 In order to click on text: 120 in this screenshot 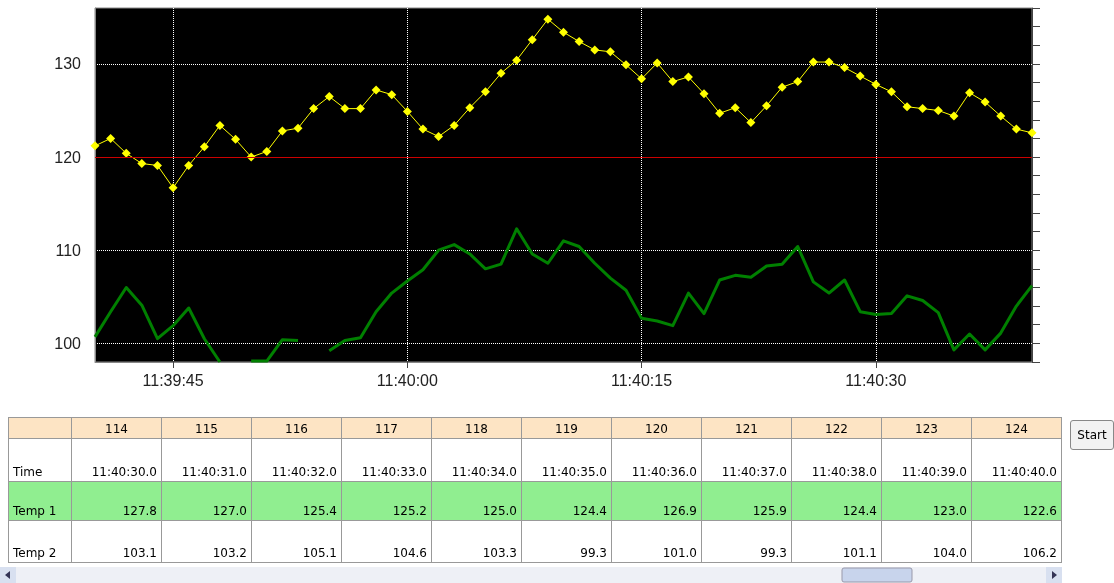, I will do `click(656, 428)`.